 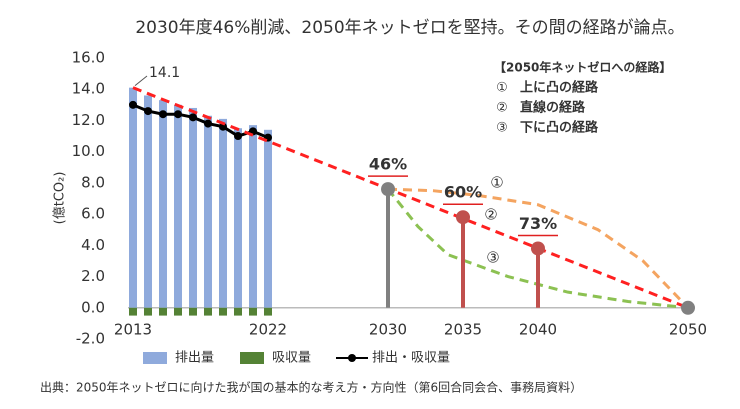 What do you see at coordinates (411, 358) in the screenshot?
I see `legend-label: 排出・吸収量` at bounding box center [411, 358].